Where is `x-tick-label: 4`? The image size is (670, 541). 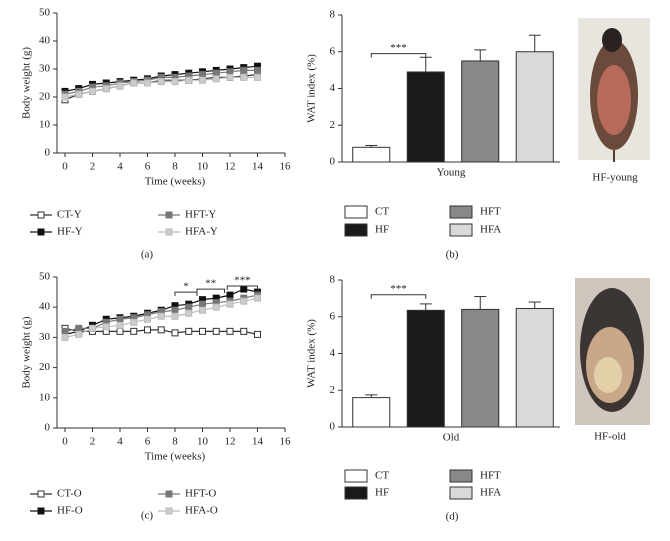
x-tick-label: 4 is located at coordinates (120, 167).